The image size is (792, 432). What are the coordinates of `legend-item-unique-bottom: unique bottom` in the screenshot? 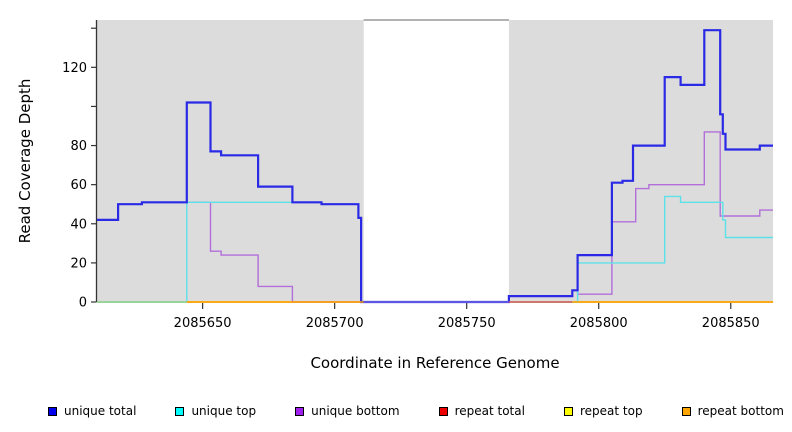 It's located at (347, 411).